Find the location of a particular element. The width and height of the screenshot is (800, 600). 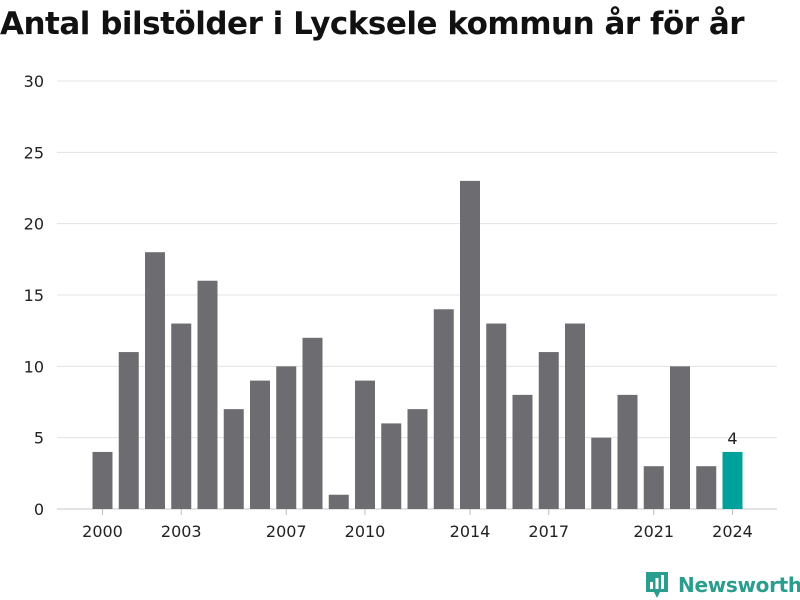

data-label-2024: 4 is located at coordinates (732, 438).